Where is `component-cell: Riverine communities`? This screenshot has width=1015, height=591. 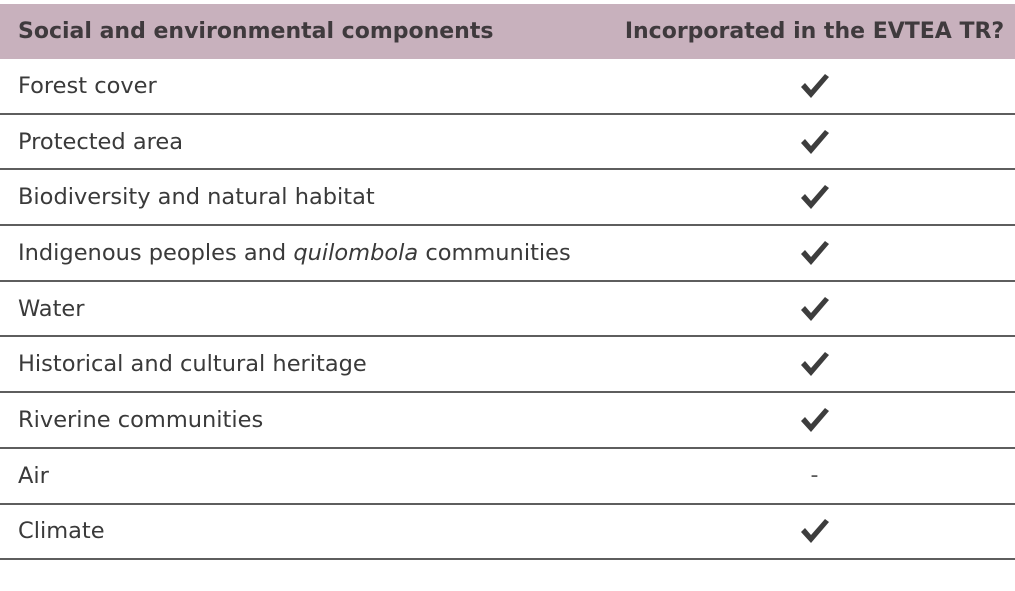 component-cell: Riverine communities is located at coordinates (141, 419).